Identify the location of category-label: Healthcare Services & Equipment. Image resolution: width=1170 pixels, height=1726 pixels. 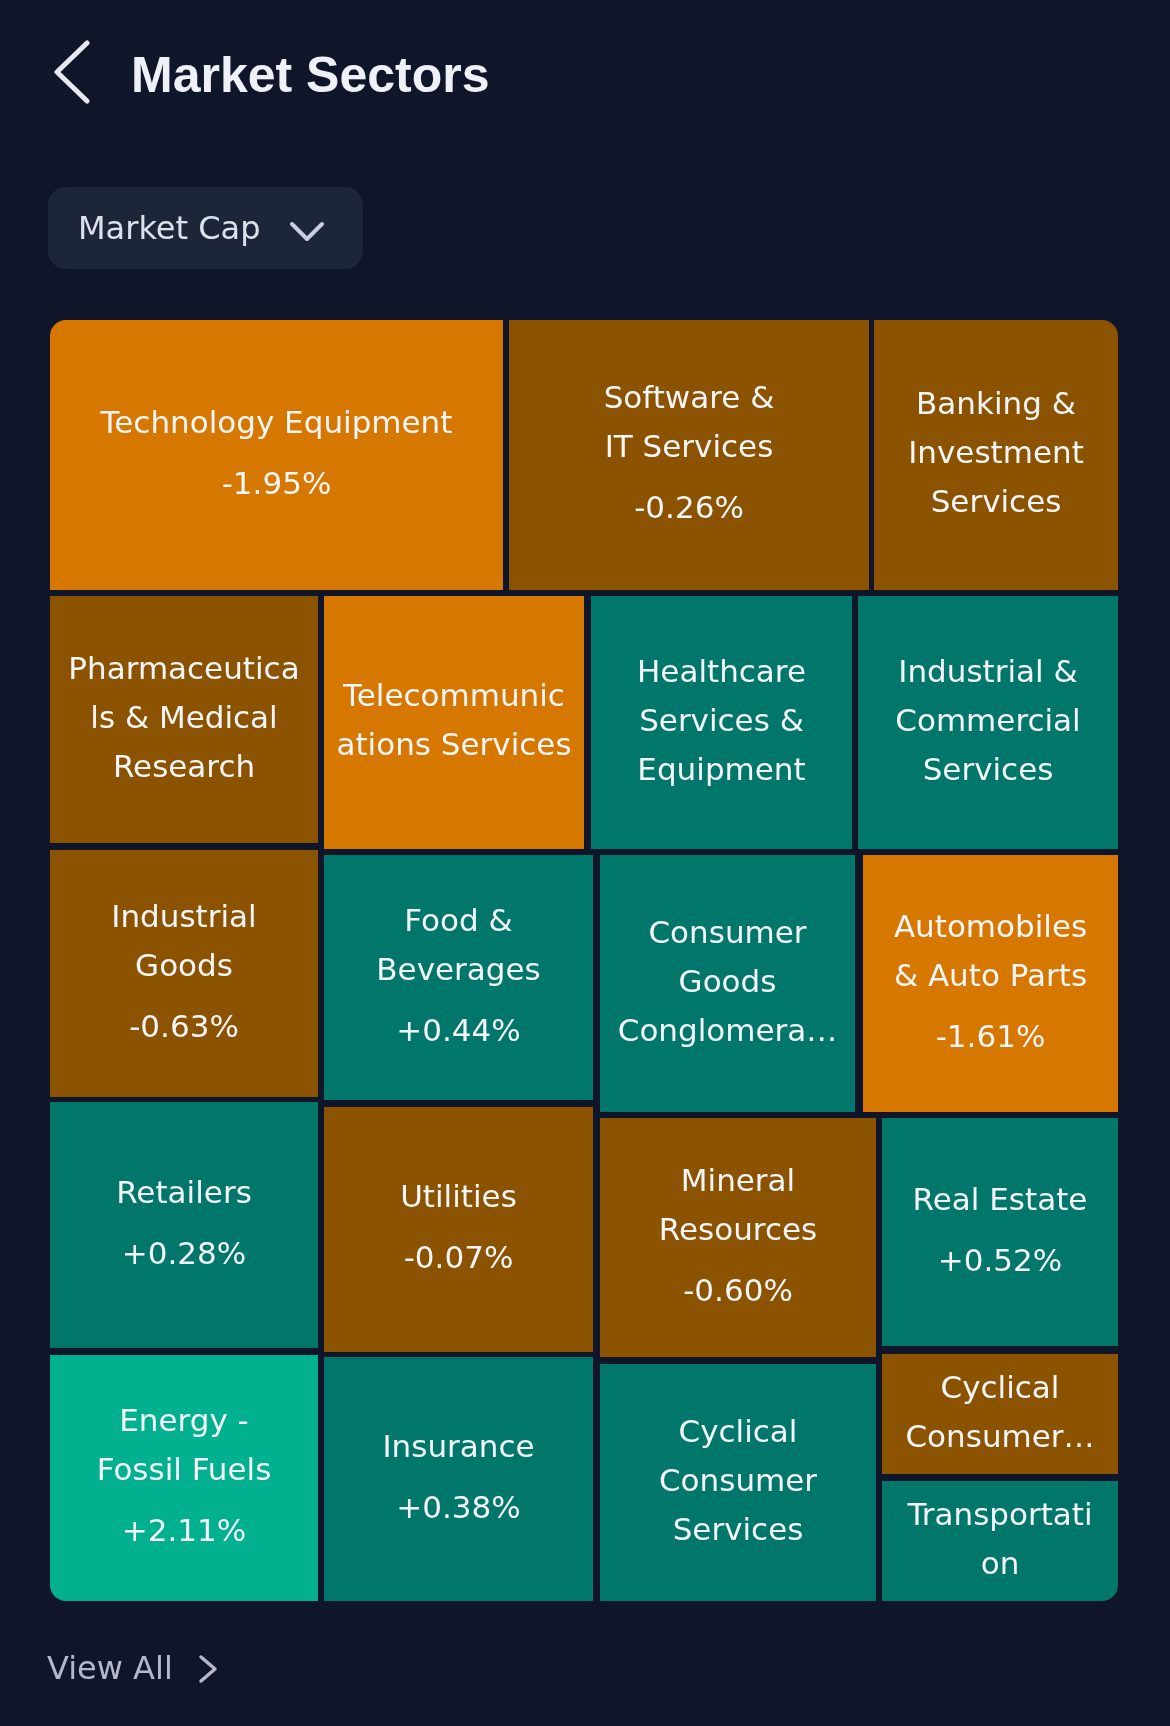
(721, 719).